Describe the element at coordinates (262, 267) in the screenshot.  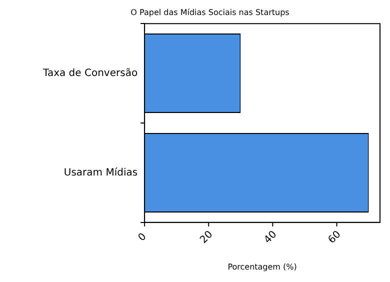
I see `x-axis-title: Porcentagem (%)` at that location.